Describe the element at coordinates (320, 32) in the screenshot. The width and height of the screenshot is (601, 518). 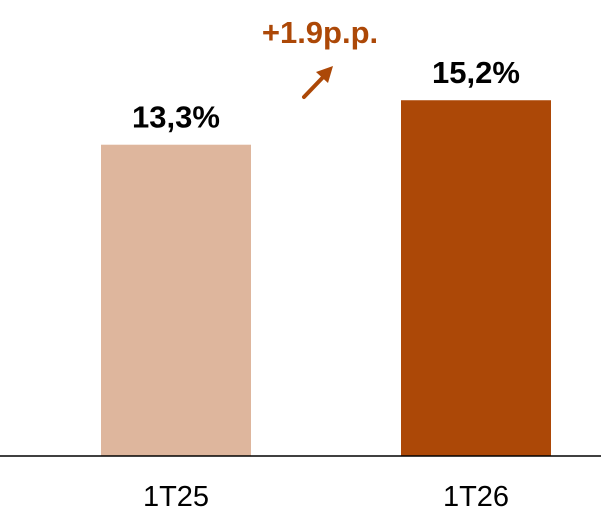
I see `delta-annotation: +1.9p.p.` at that location.